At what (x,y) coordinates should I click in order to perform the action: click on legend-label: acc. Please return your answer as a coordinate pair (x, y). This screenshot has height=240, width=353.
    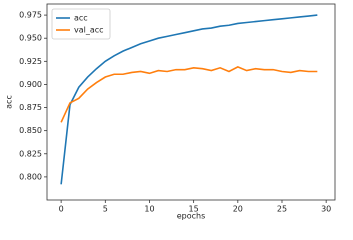
    Looking at the image, I should click on (81, 18).